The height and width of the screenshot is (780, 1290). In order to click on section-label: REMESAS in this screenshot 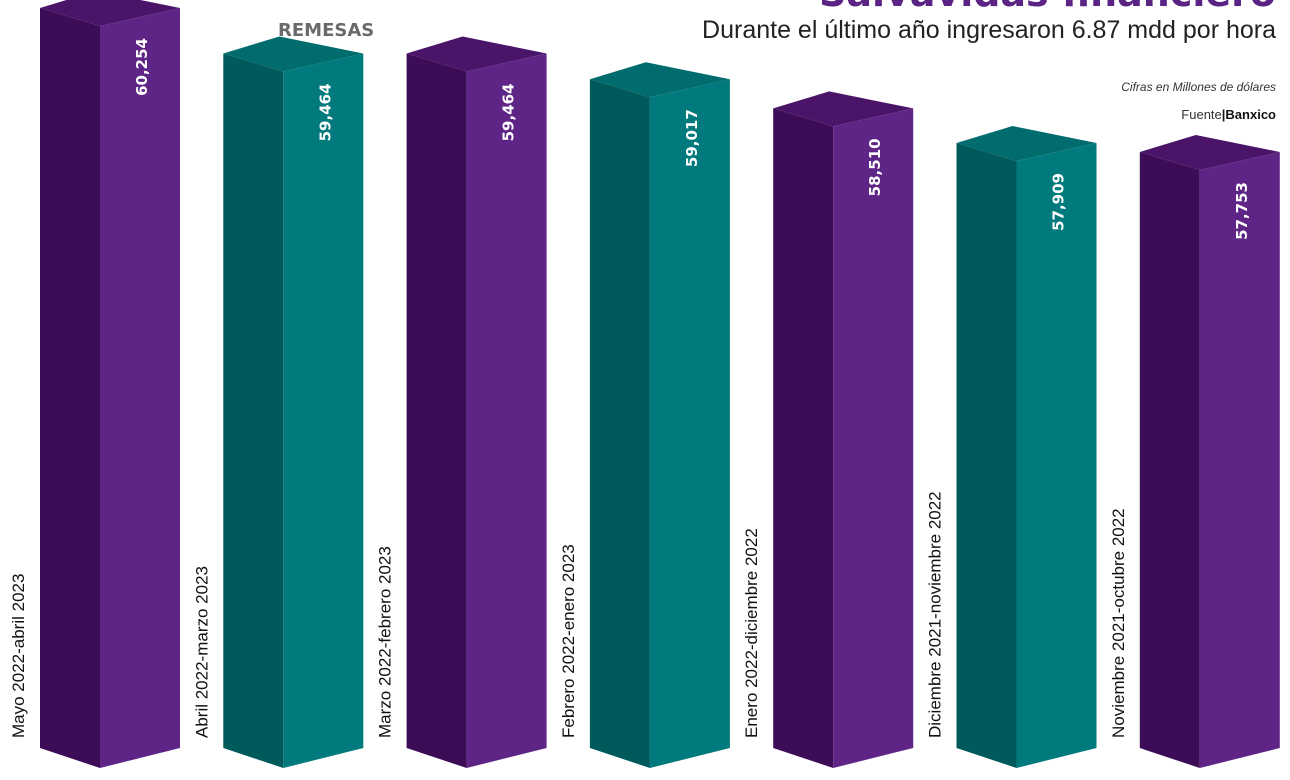, I will do `click(326, 30)`.